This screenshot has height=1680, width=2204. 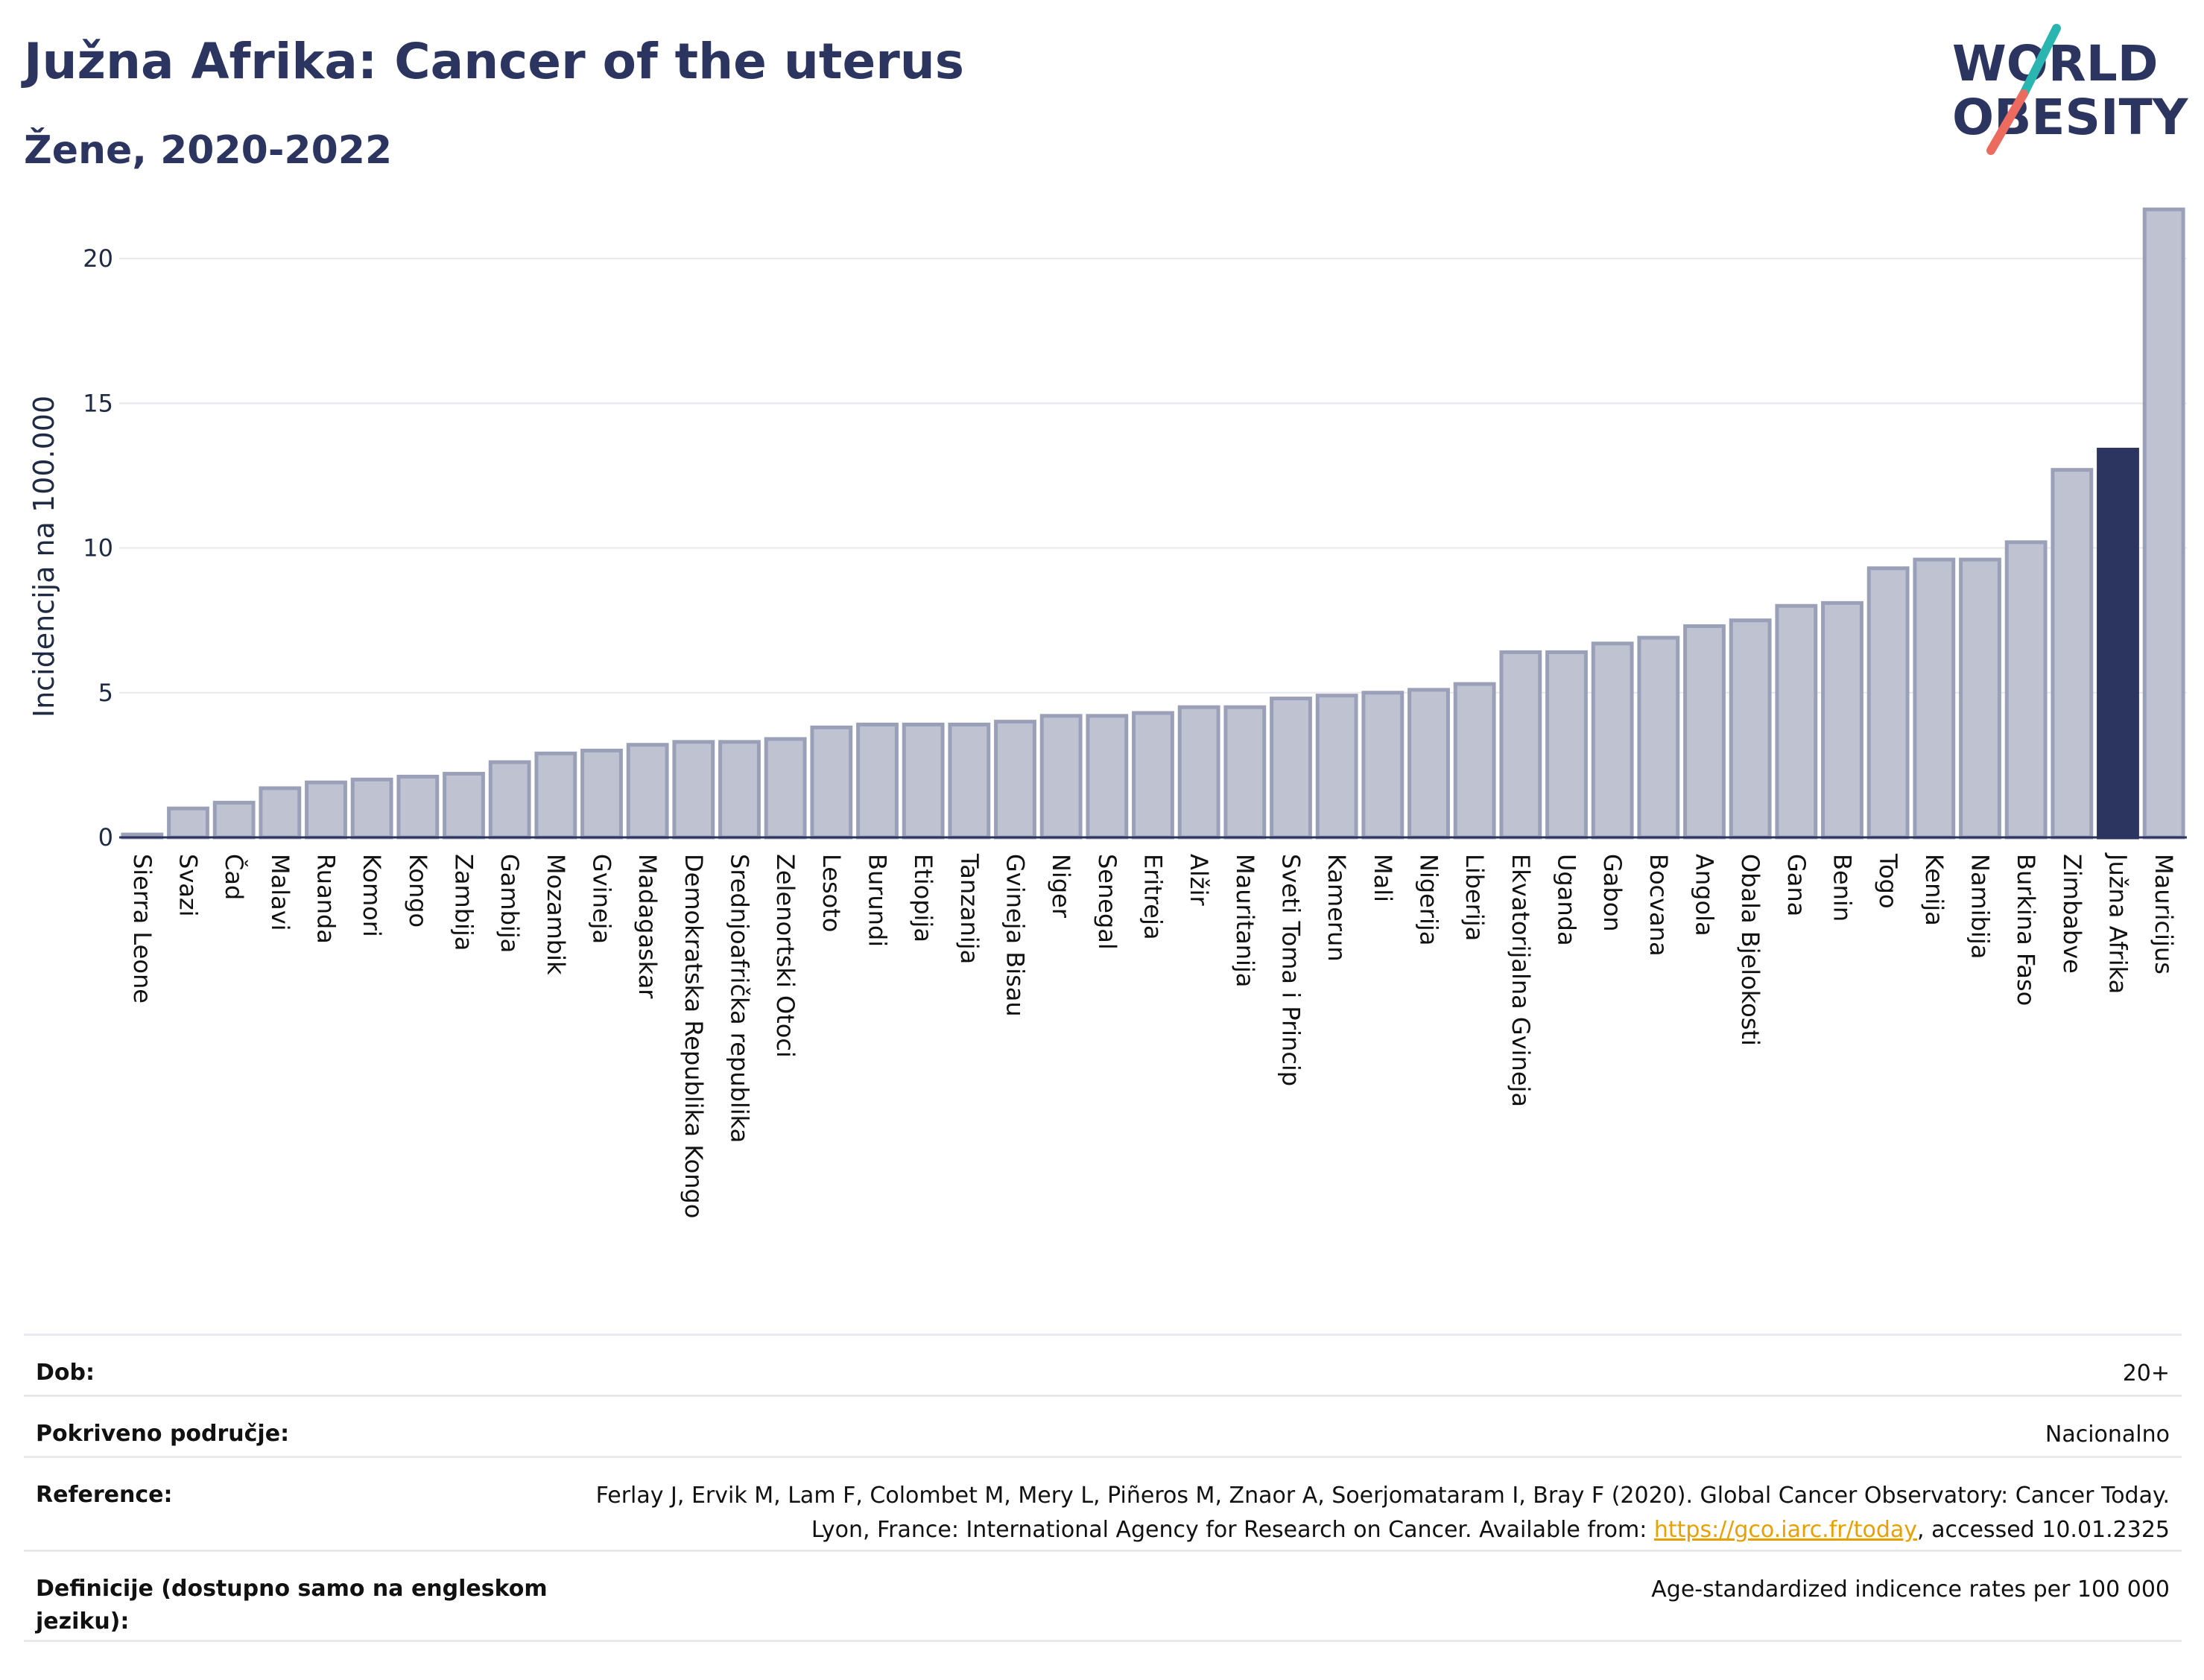 I want to click on category-label: Južna Afrika, so click(x=2118, y=923).